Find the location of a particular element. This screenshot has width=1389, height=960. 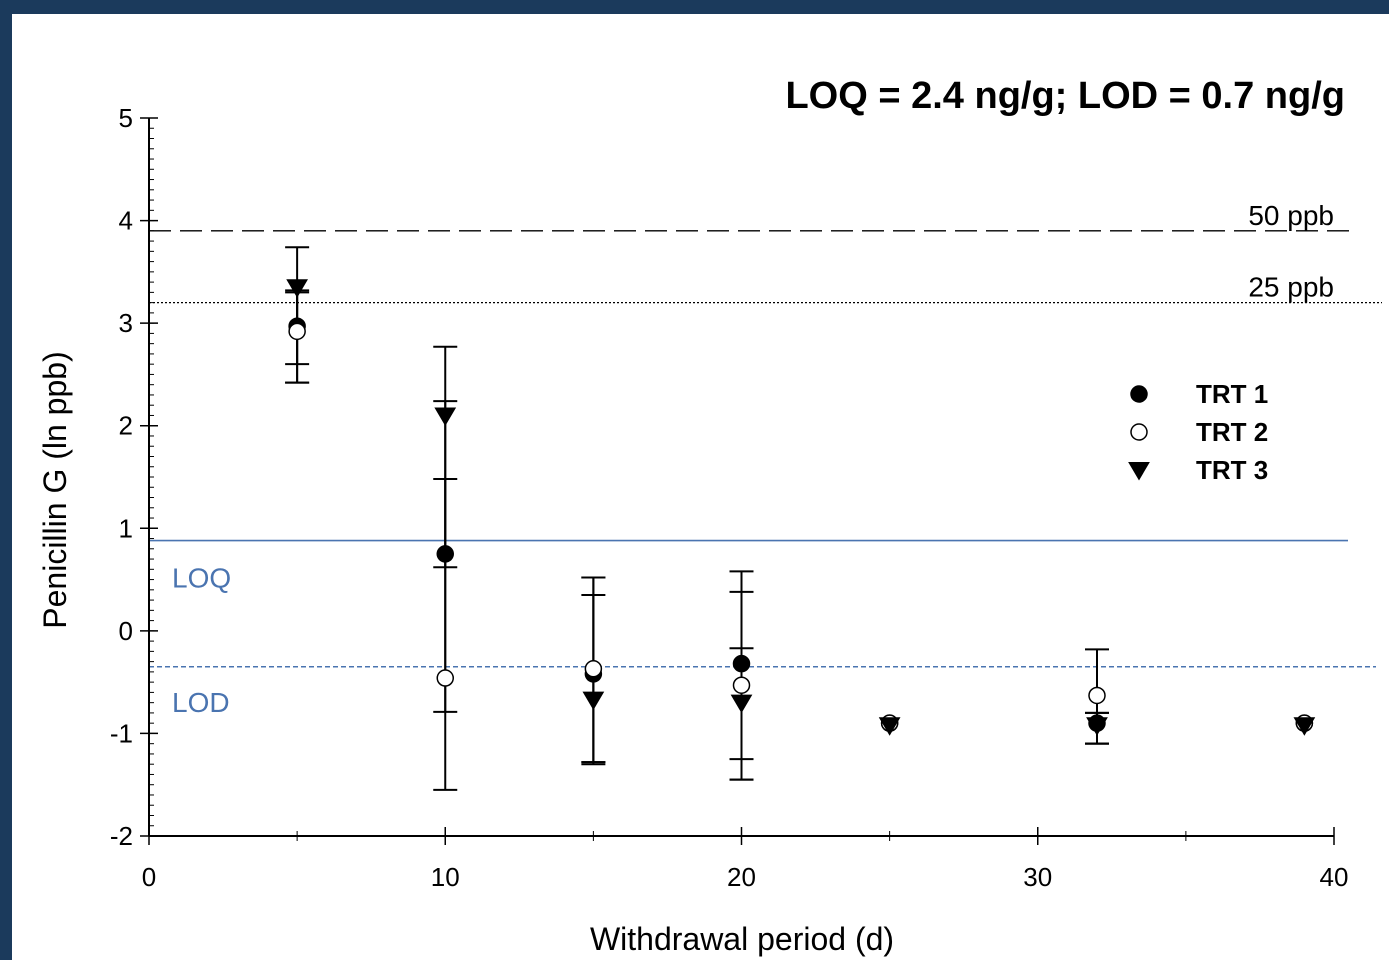

x-tick-label: 40 is located at coordinates (1334, 877).